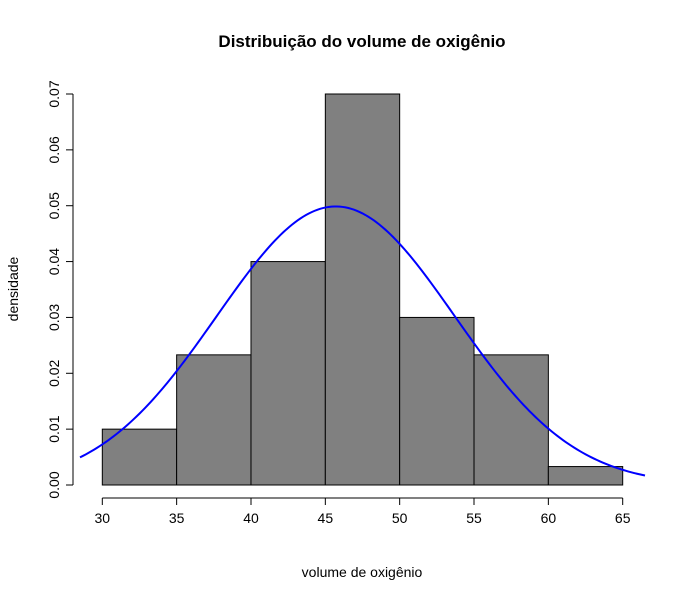  What do you see at coordinates (54, 484) in the screenshot?
I see `y-tick-label: 0.00` at bounding box center [54, 484].